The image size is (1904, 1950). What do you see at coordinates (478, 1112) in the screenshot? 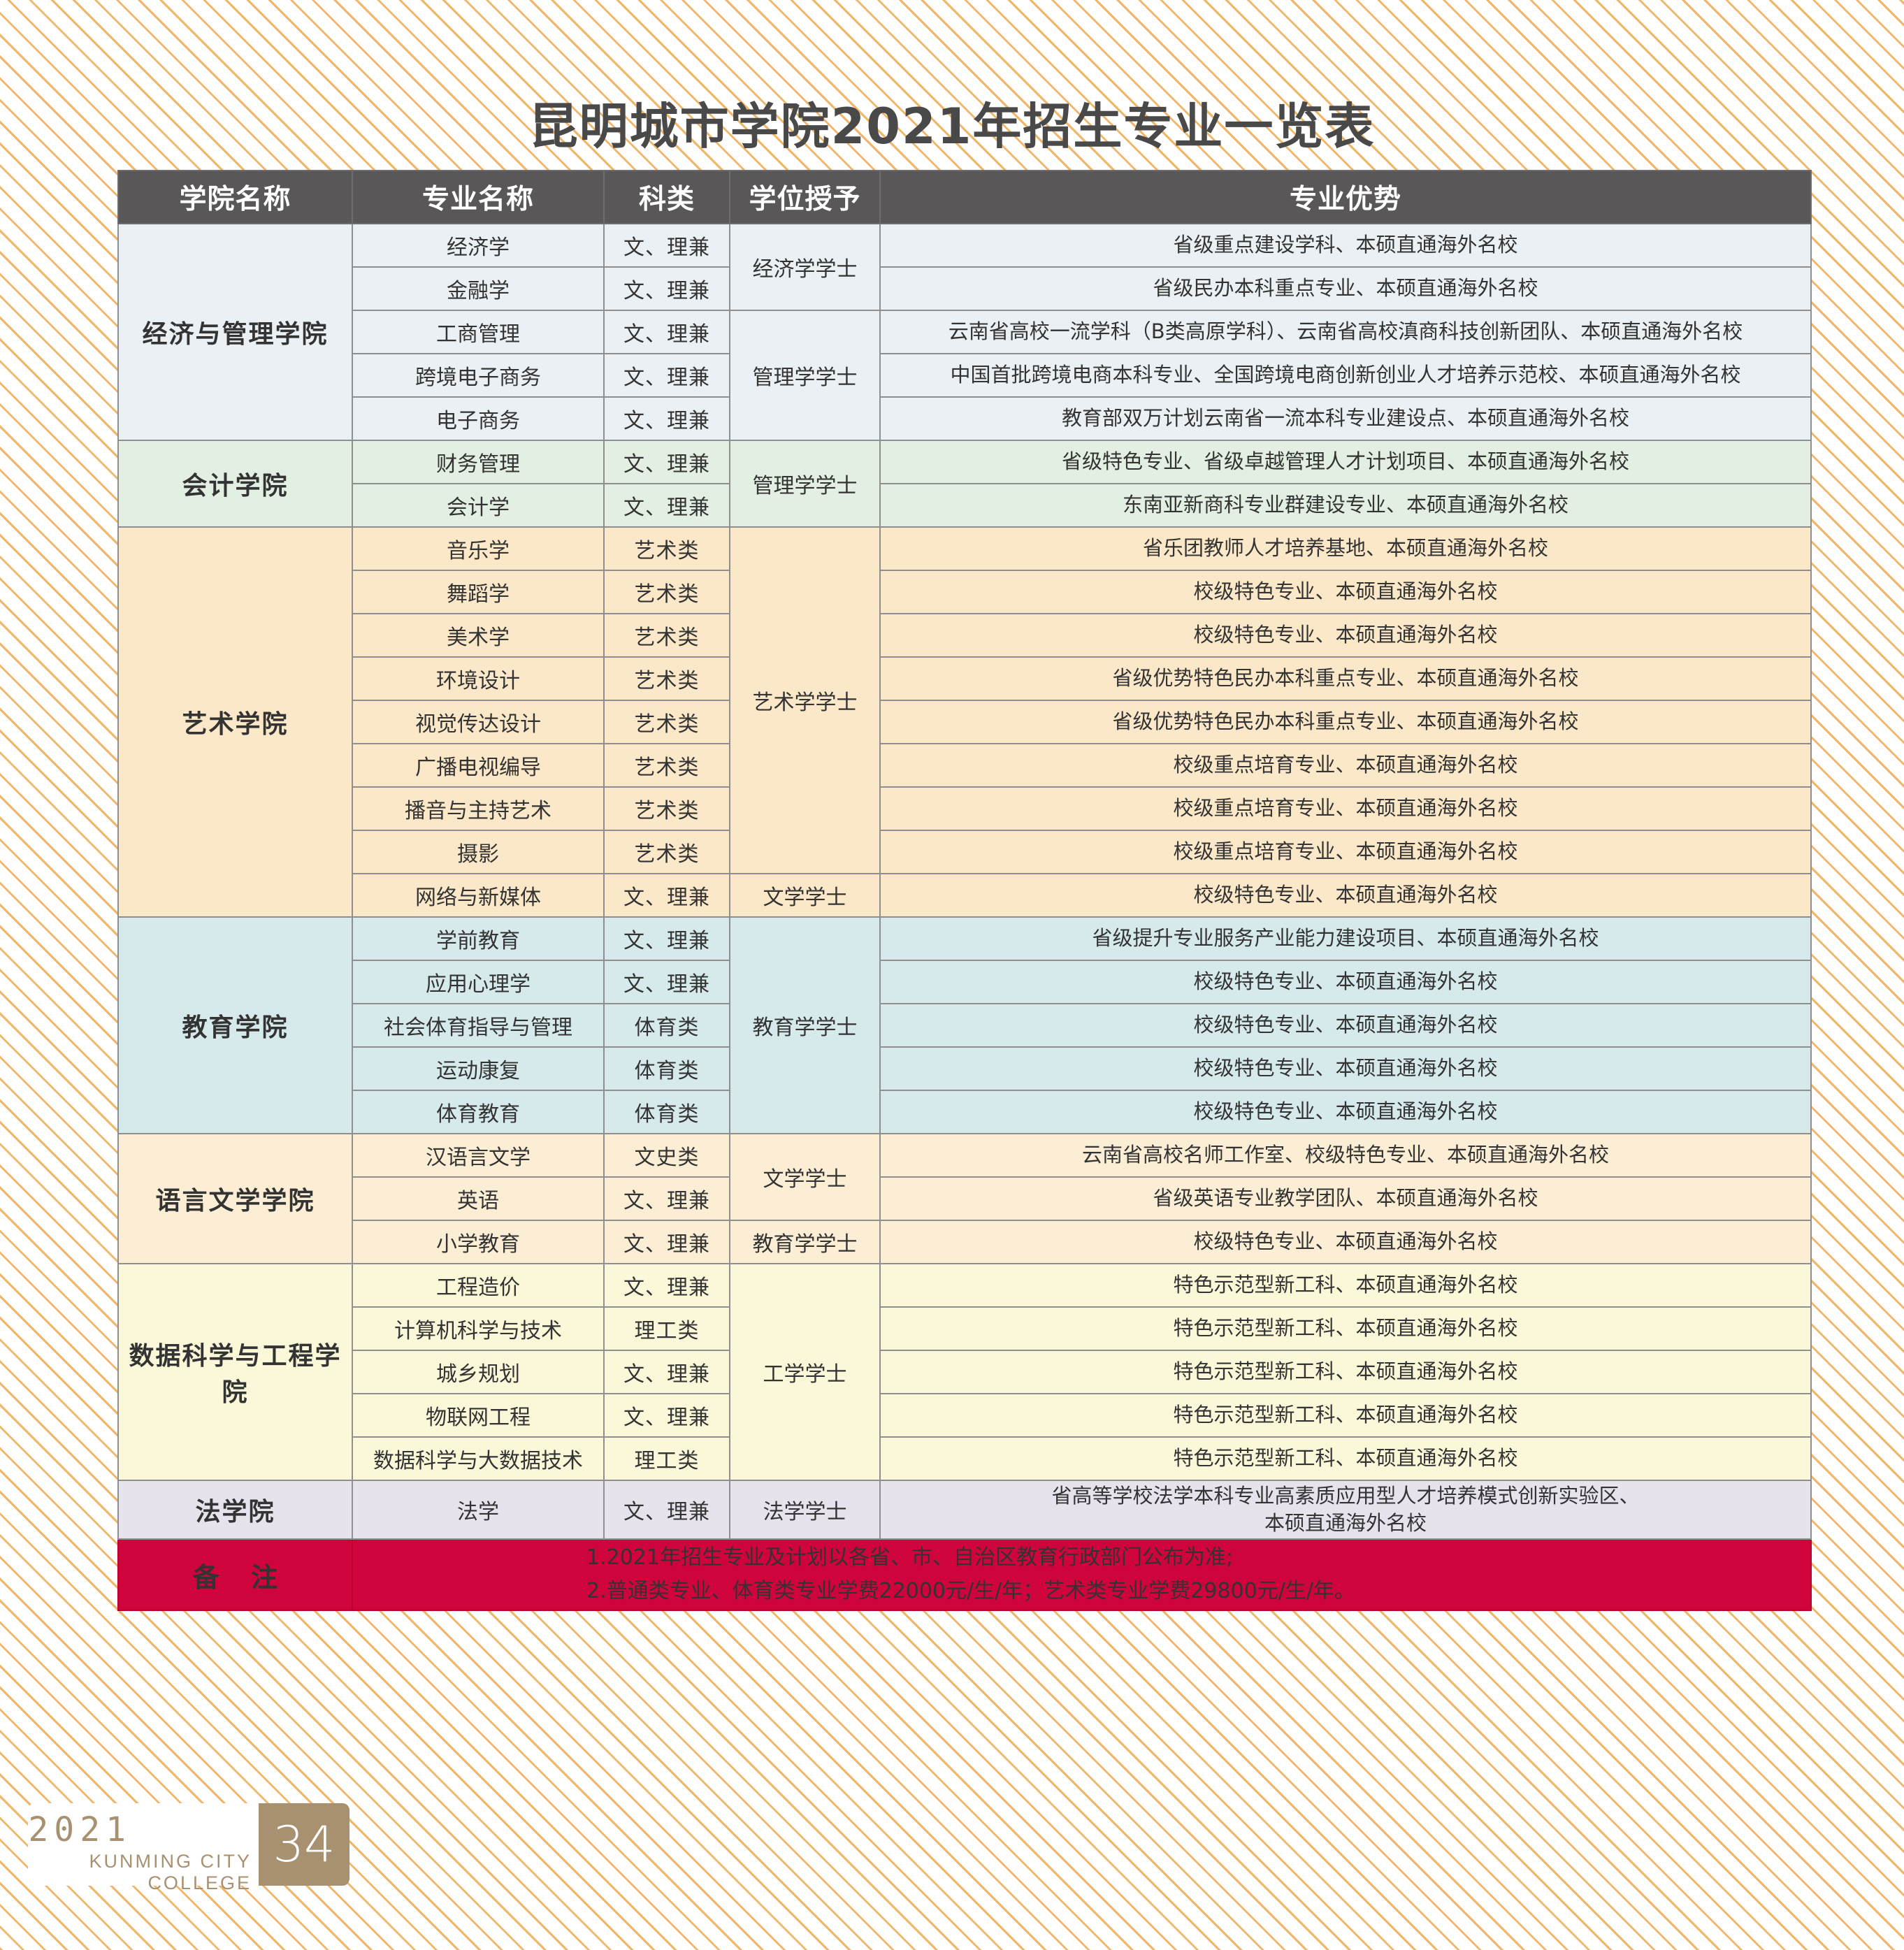
I see `cell-major-name: 体育教育` at bounding box center [478, 1112].